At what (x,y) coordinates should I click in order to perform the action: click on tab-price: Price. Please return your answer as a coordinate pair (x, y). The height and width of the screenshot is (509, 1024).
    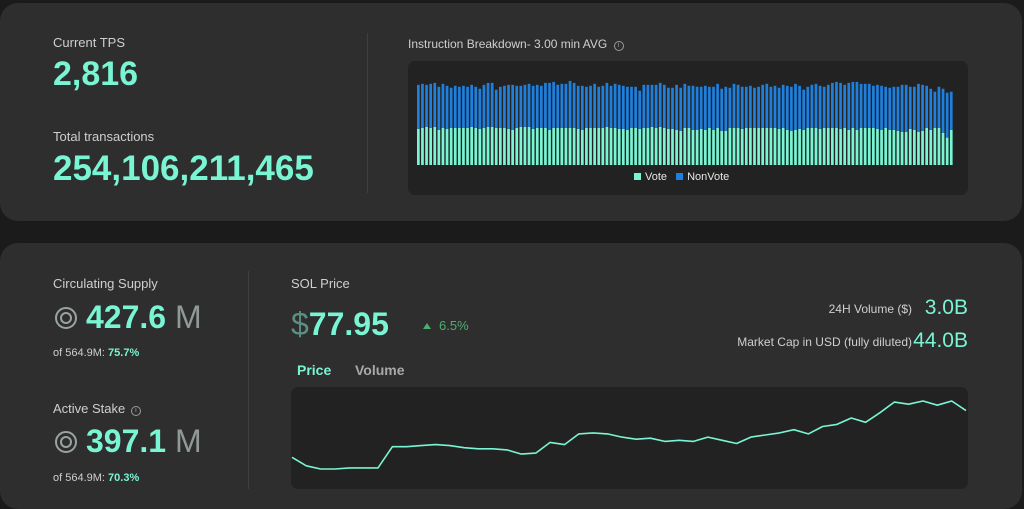
    Looking at the image, I should click on (314, 370).